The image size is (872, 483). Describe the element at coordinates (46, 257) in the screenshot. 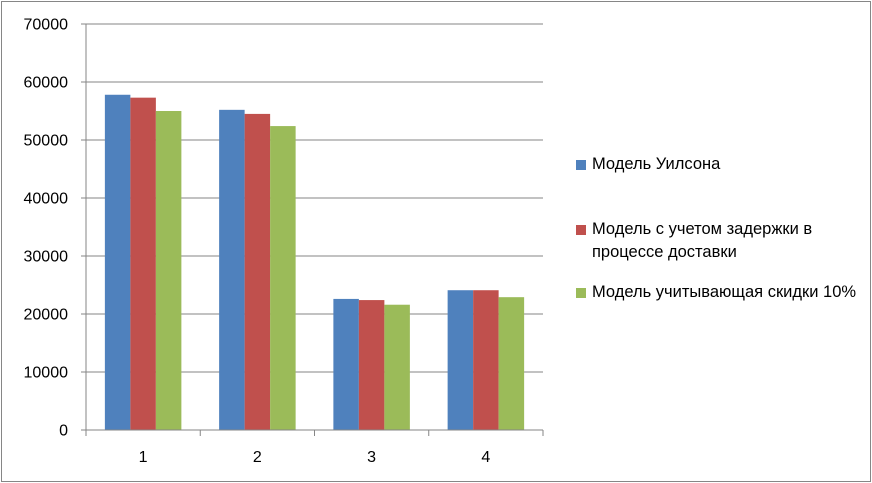

I see `y-tick-label: 30000` at that location.